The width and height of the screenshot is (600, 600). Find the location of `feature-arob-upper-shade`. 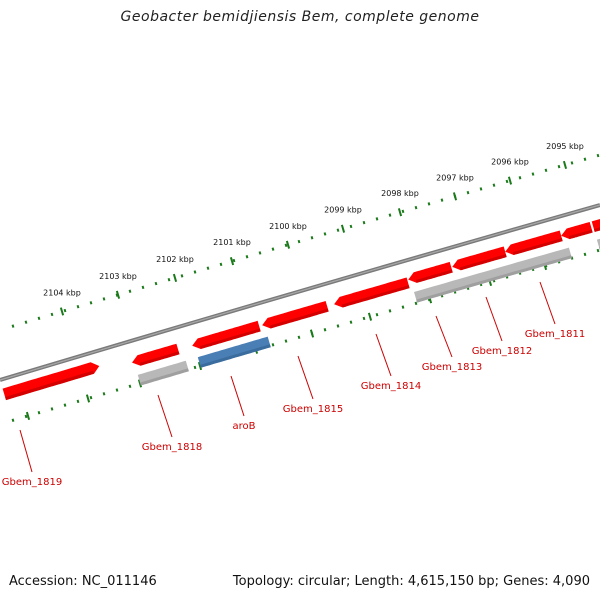

feature-arob-upper-shade is located at coordinates (230, 338).